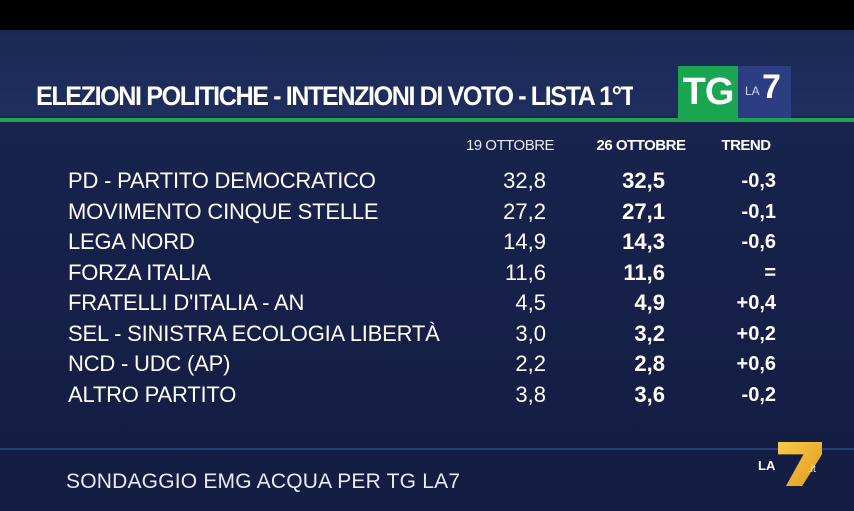 This screenshot has width=854, height=511. Describe the element at coordinates (427, 15) in the screenshot. I see `top-black-bar` at that location.